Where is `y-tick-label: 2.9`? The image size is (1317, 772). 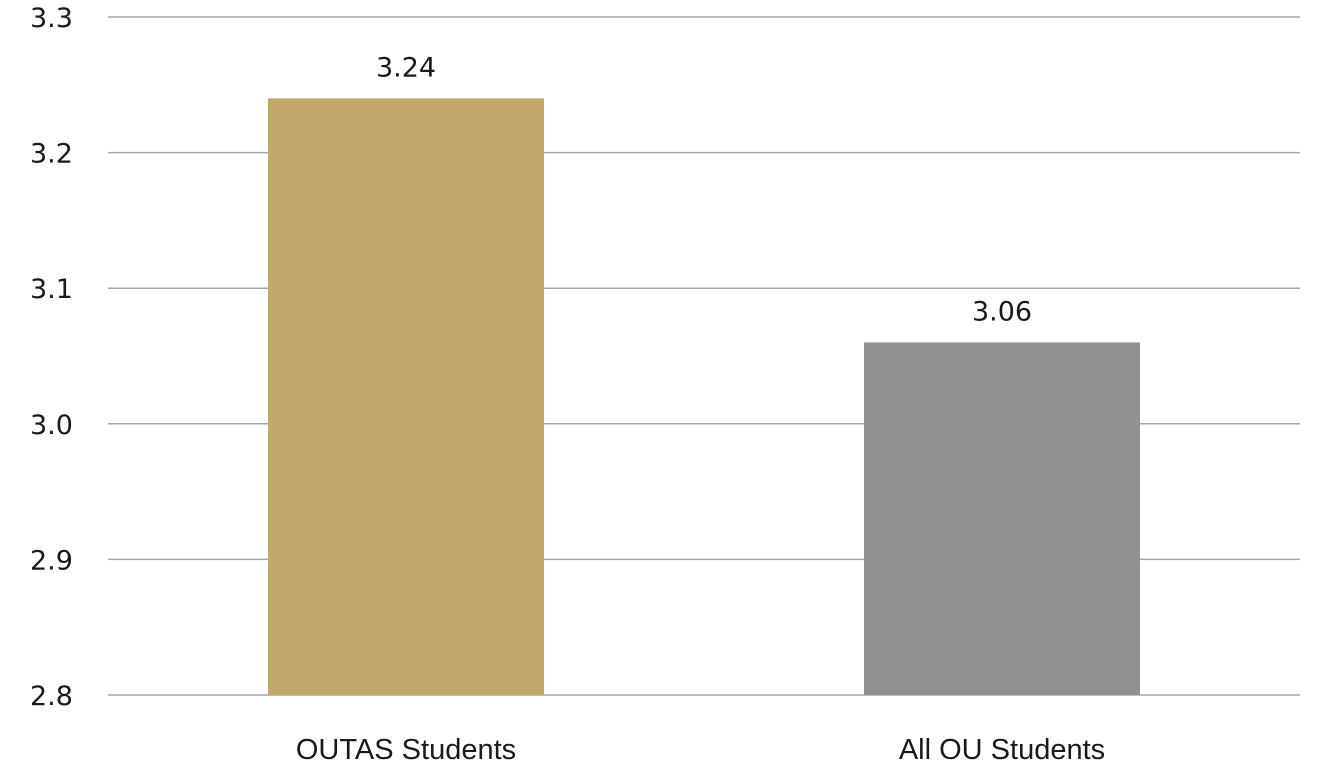 y-tick-label: 2.9 is located at coordinates (51, 560).